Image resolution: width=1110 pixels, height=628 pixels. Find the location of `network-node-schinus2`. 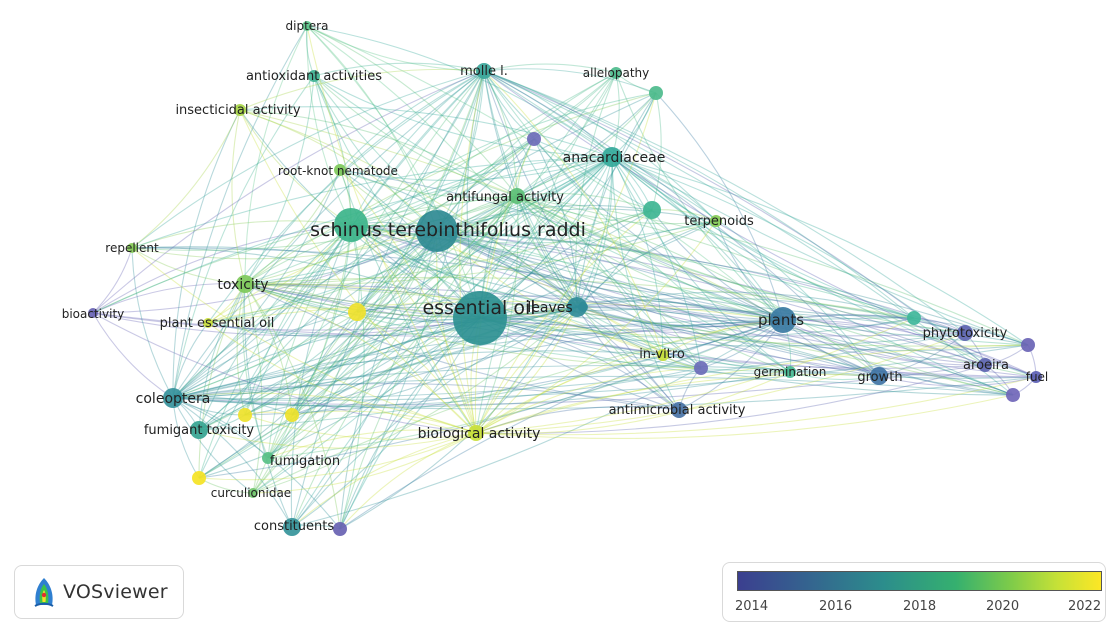

network-node-schinus2 is located at coordinates (351, 225).